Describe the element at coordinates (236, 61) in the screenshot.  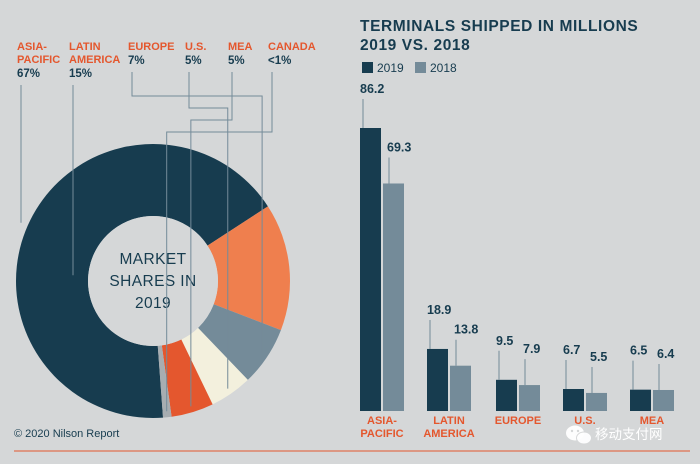
I see `donut-label-value-4: 5%` at that location.